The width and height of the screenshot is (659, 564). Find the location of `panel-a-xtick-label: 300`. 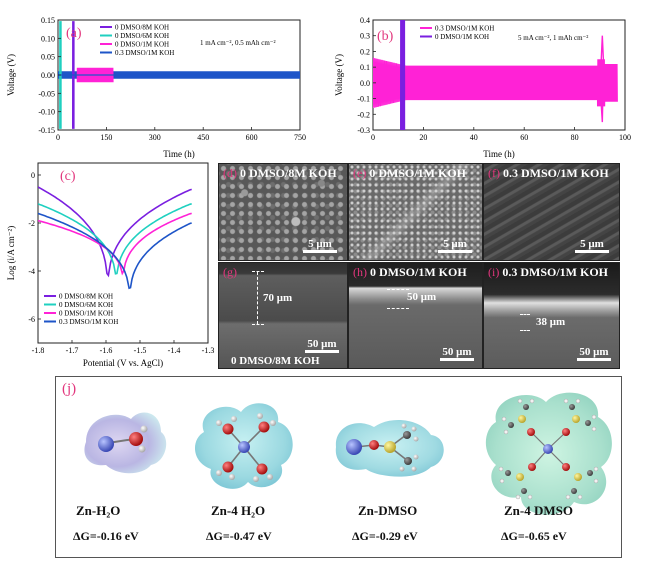

panel-a-xtick-label: 300 is located at coordinates (155, 137).